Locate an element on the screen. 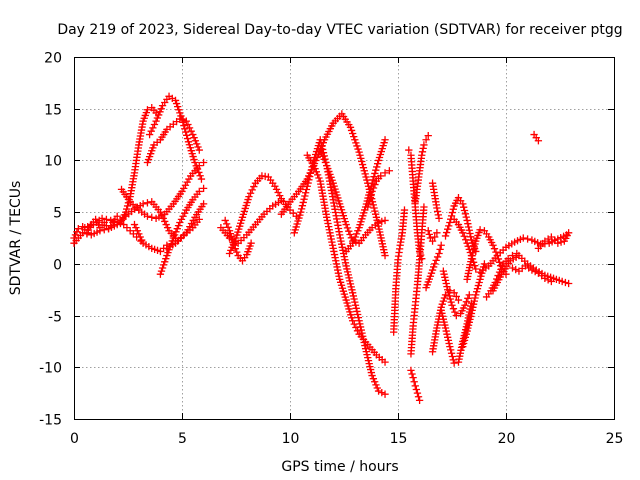  x-tick-label: 10 is located at coordinates (291, 439).